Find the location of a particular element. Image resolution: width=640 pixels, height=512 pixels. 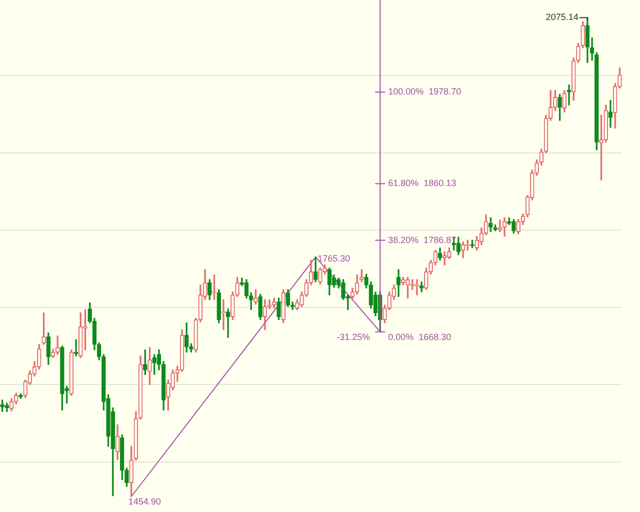

annotation: -31.25% is located at coordinates (353, 337).